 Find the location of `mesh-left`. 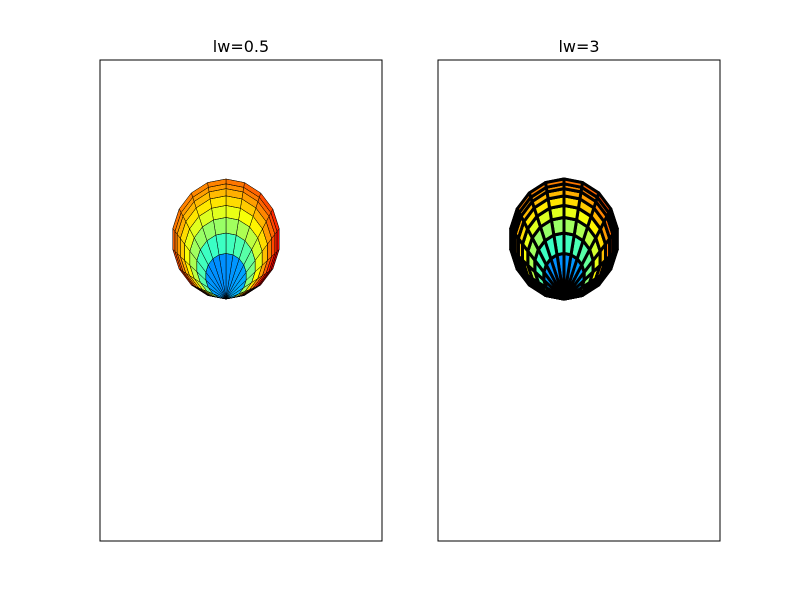

mesh-left is located at coordinates (226, 239).